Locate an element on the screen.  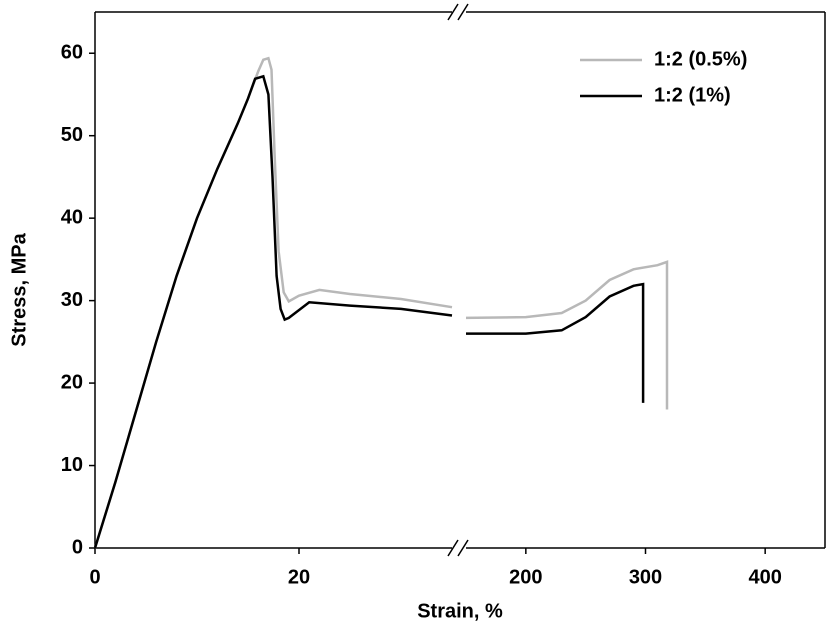
y-tick-label: 20 is located at coordinates (72, 382).